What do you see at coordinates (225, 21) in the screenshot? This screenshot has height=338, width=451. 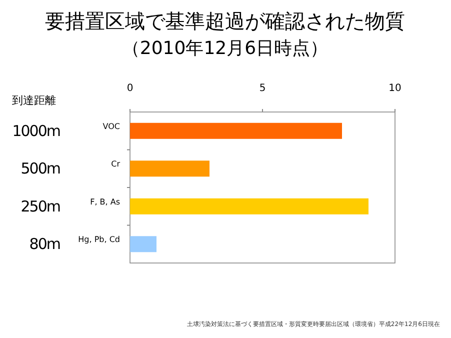 I see `chart-title: 要措置区域で基準超過が確認された物質` at bounding box center [225, 21].